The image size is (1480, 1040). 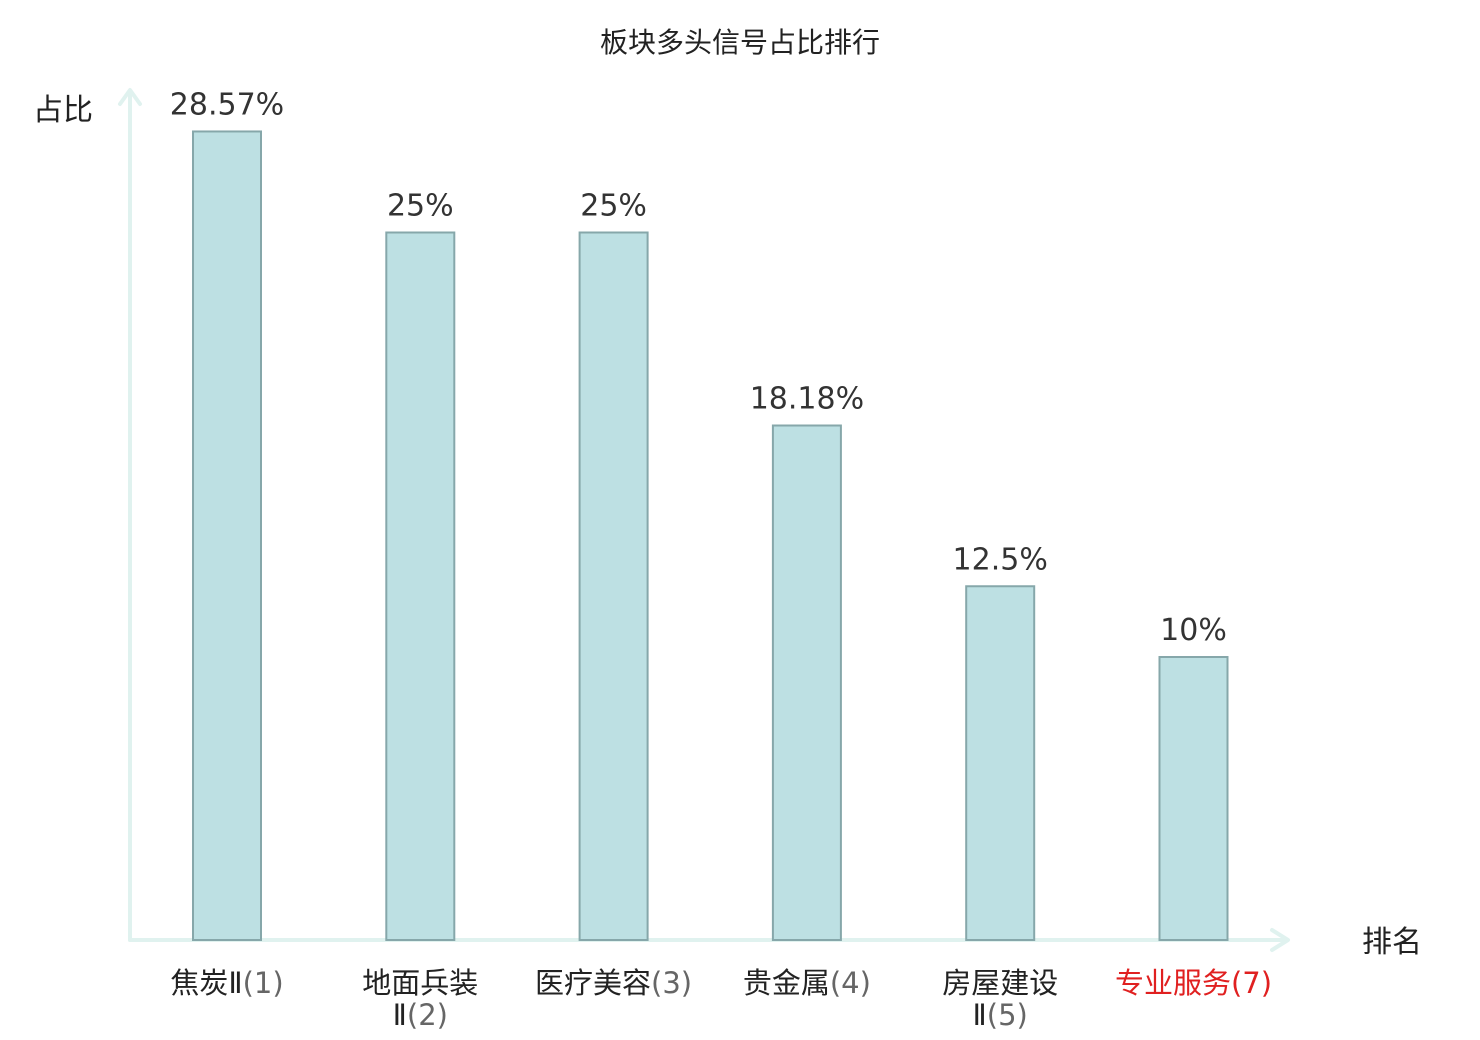 I want to click on bar-value-label: 10%, so click(x=1193, y=630).